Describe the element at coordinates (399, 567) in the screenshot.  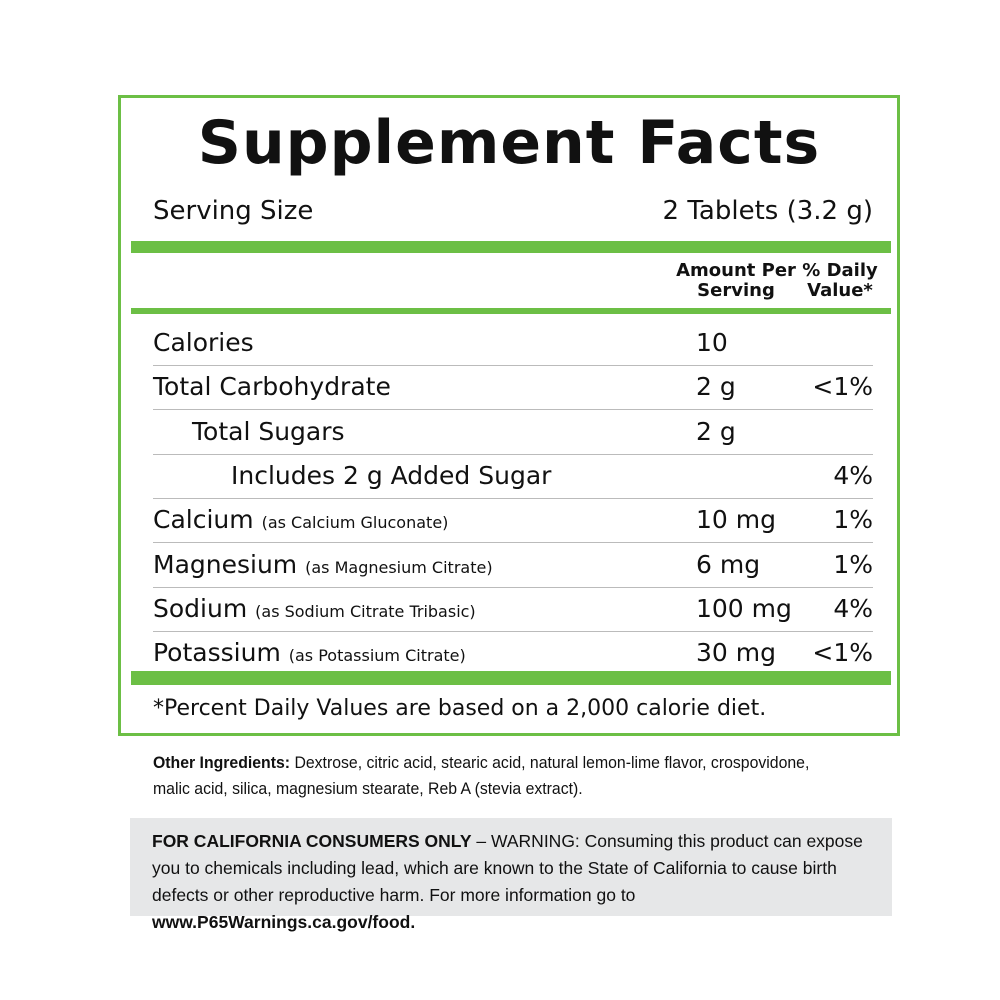
I see `nutrient-source: (as Magnesium Citrate)` at that location.